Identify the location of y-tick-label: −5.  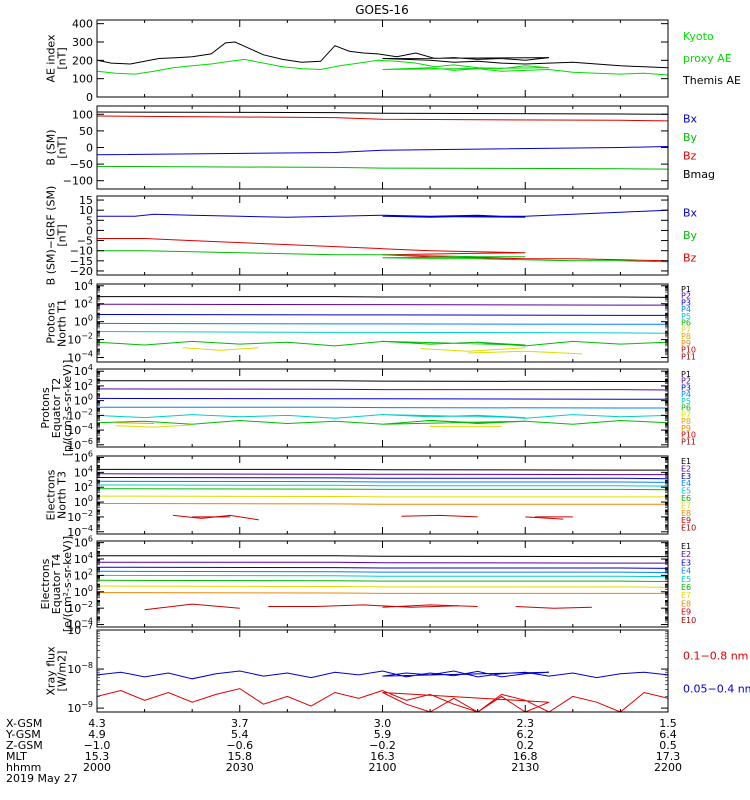
(85, 241).